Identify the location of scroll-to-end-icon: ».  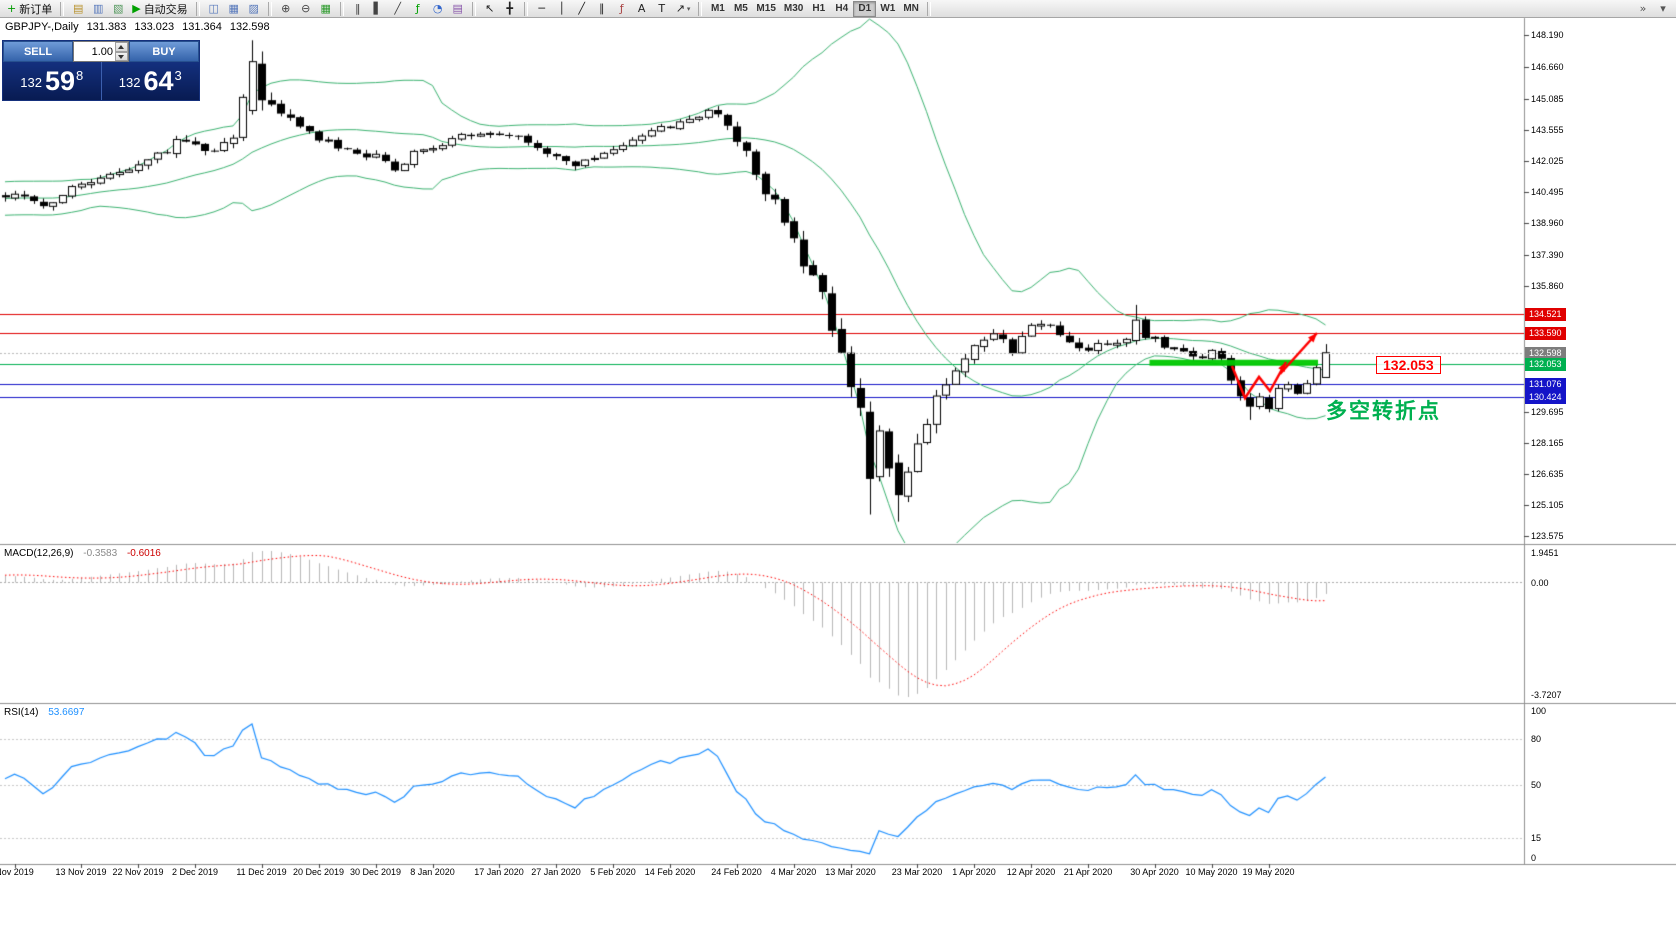
(1643, 8).